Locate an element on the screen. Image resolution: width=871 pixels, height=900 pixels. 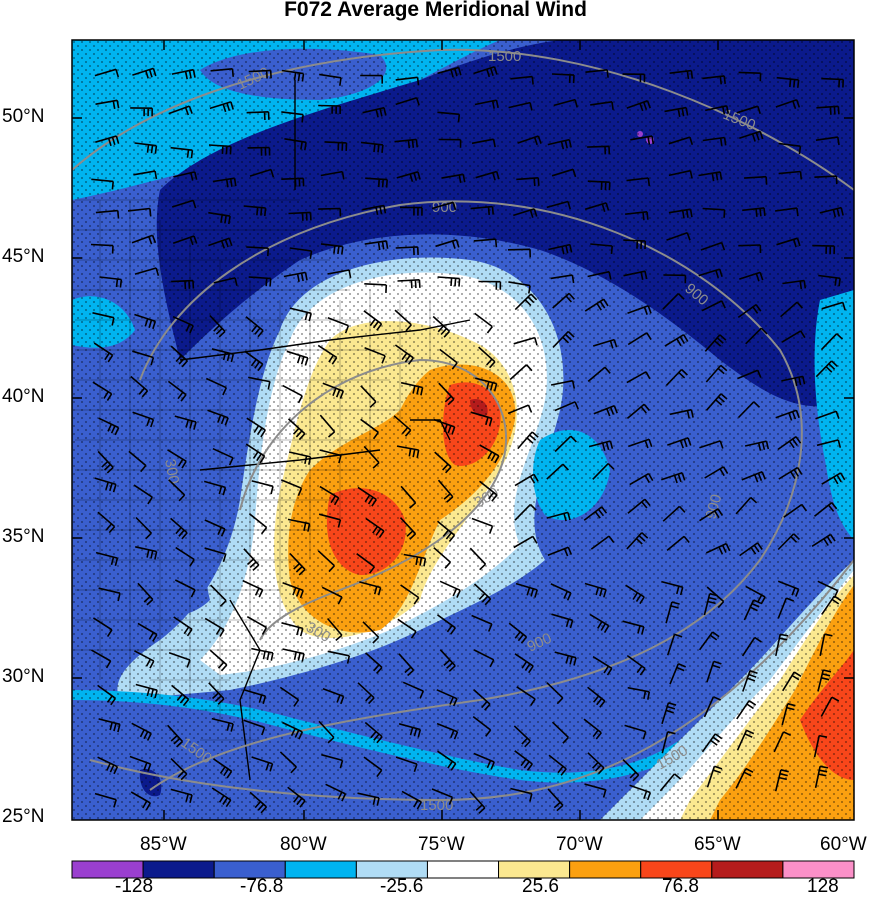
colorbar-label: -128 is located at coordinates (134, 886).